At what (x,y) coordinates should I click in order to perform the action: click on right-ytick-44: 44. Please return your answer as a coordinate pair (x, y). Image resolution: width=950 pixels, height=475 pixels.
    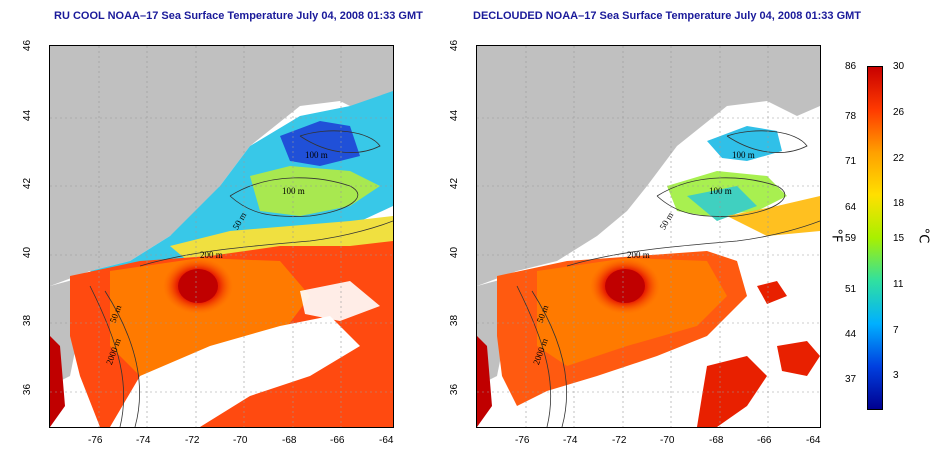
    Looking at the image, I should click on (455, 115).